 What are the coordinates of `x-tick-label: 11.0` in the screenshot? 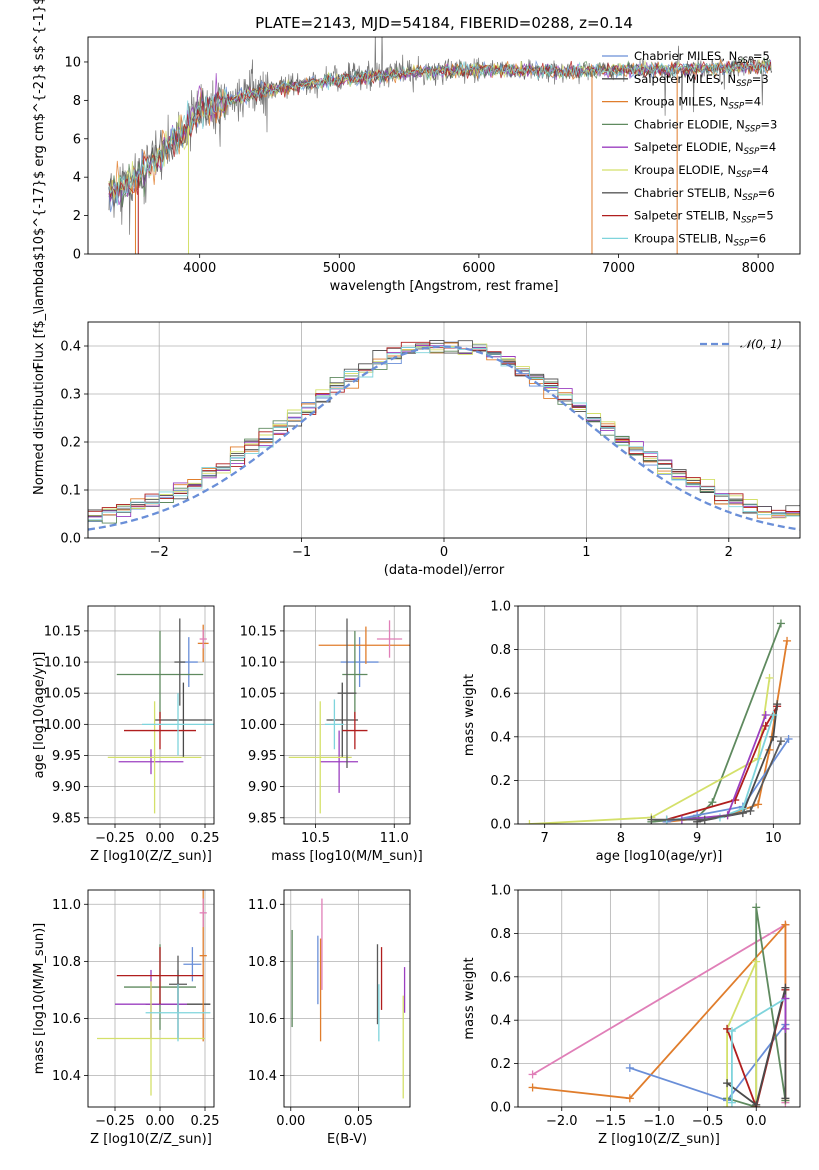 It's located at (394, 838).